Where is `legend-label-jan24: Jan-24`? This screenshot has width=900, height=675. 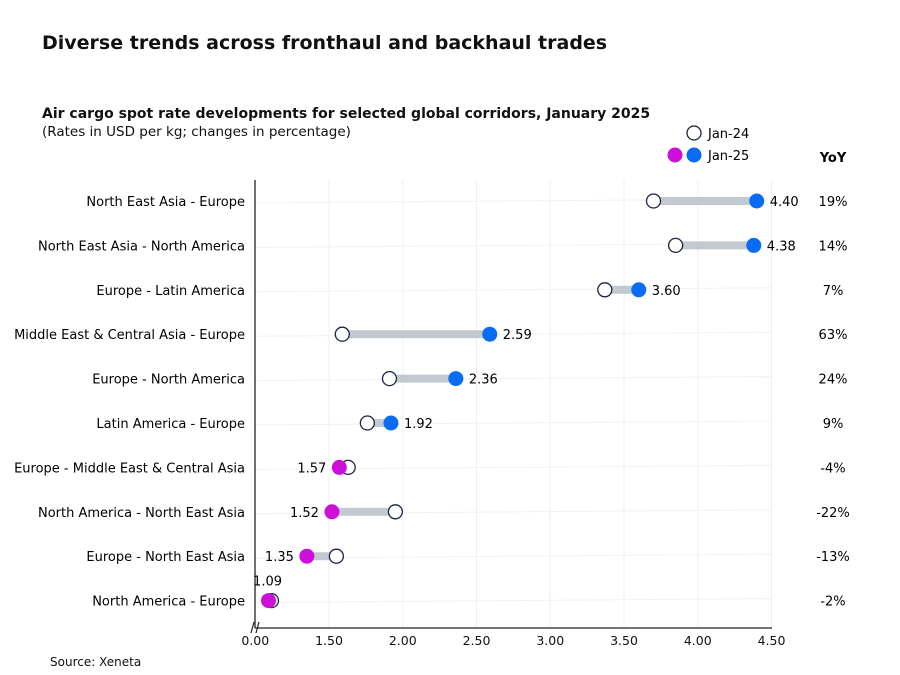
legend-label-jan24: Jan-24 is located at coordinates (728, 134).